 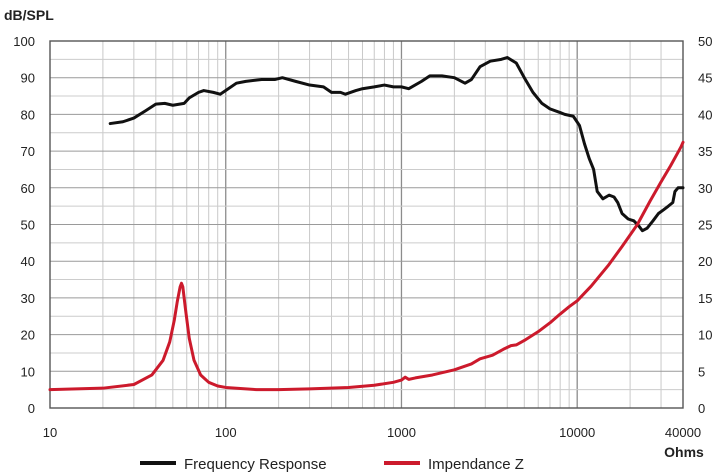 I want to click on x-tick-label: 1000, so click(x=401, y=432).